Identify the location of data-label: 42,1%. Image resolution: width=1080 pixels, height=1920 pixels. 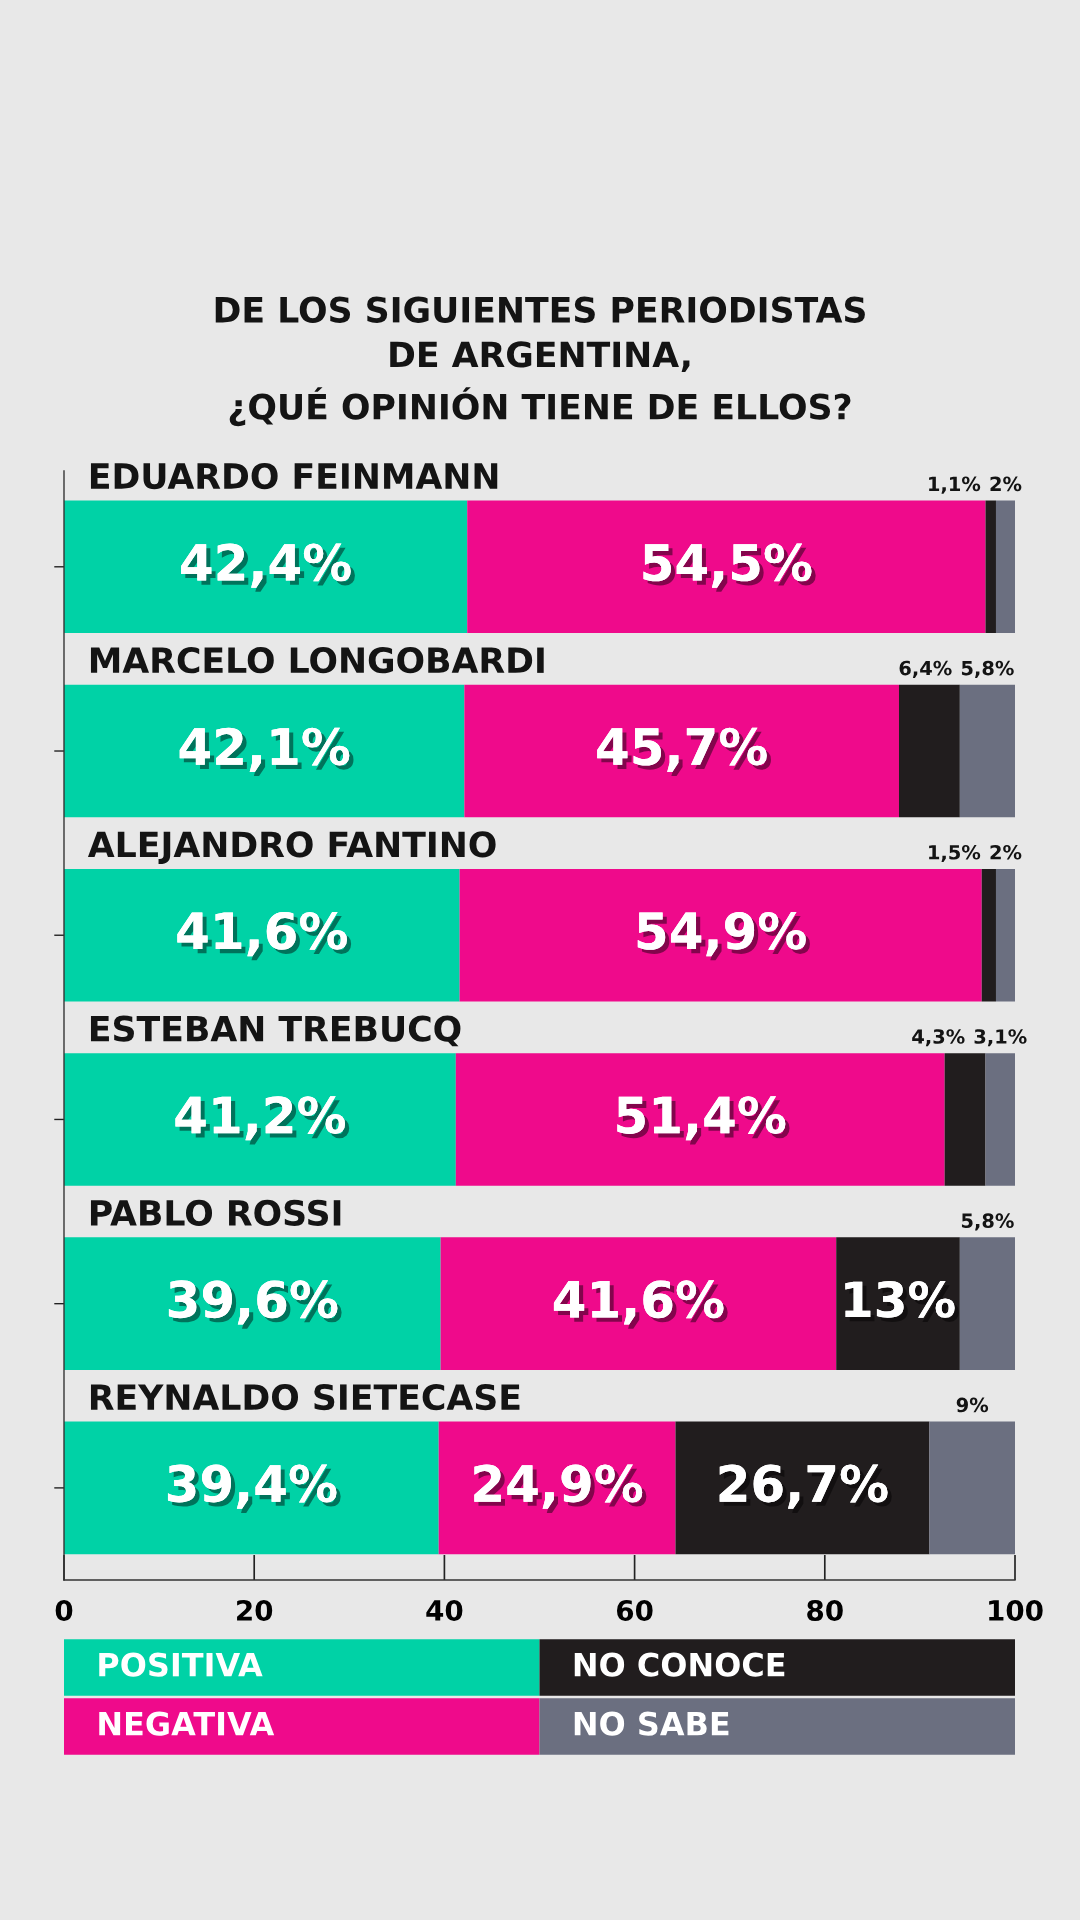
(266, 752).